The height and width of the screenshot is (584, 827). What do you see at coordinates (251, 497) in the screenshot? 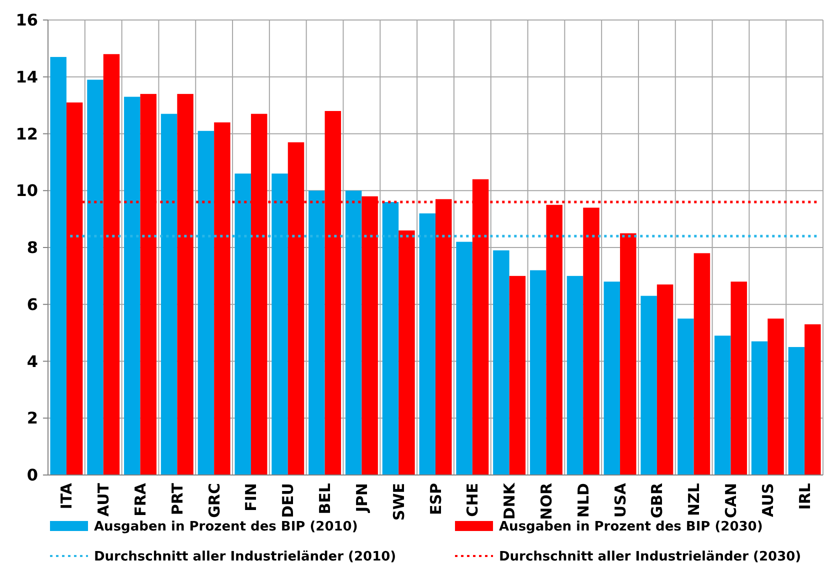
I see `x-tick-label: FIN` at bounding box center [251, 497].